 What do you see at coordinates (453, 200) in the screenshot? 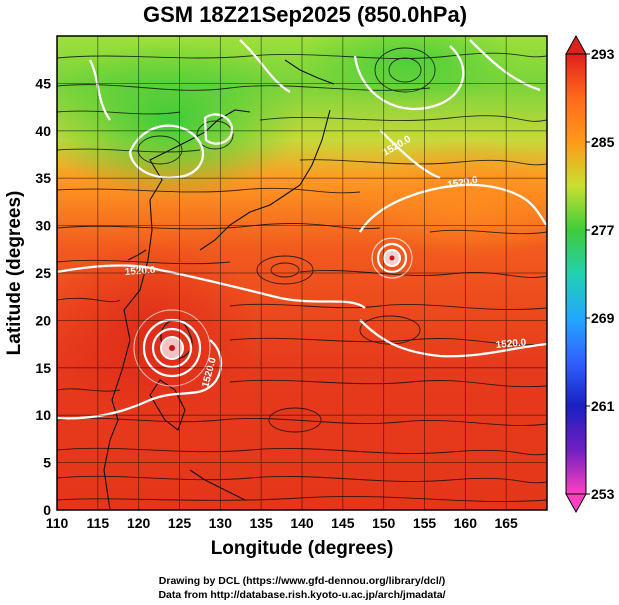
I see `warm-band` at bounding box center [453, 200].